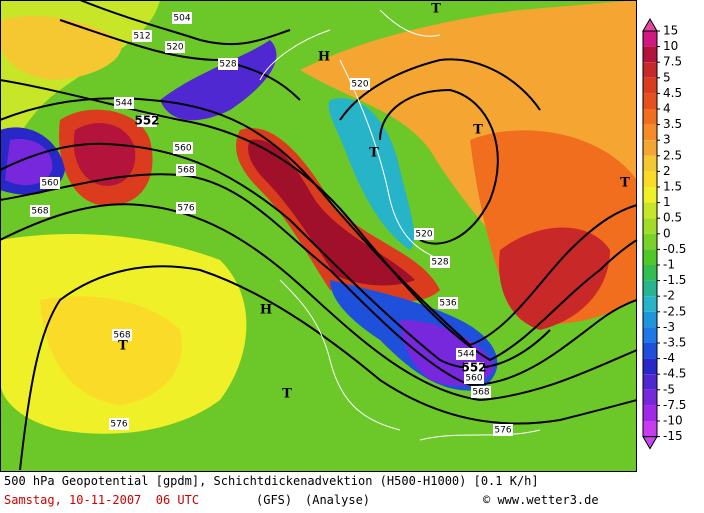  What do you see at coordinates (667, 77) in the screenshot?
I see `colorbar-label: 5` at bounding box center [667, 77].